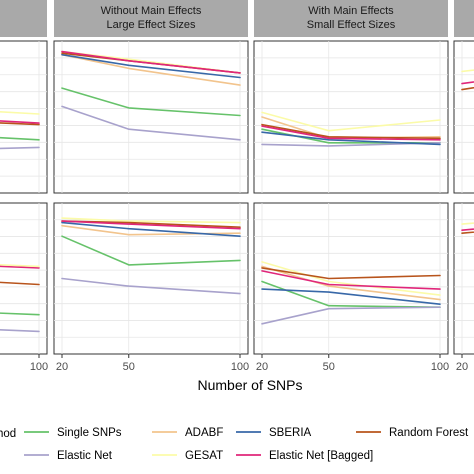 This screenshot has width=474, height=474. Describe the element at coordinates (204, 433) in the screenshot. I see `legend-label: ADABF` at that location.